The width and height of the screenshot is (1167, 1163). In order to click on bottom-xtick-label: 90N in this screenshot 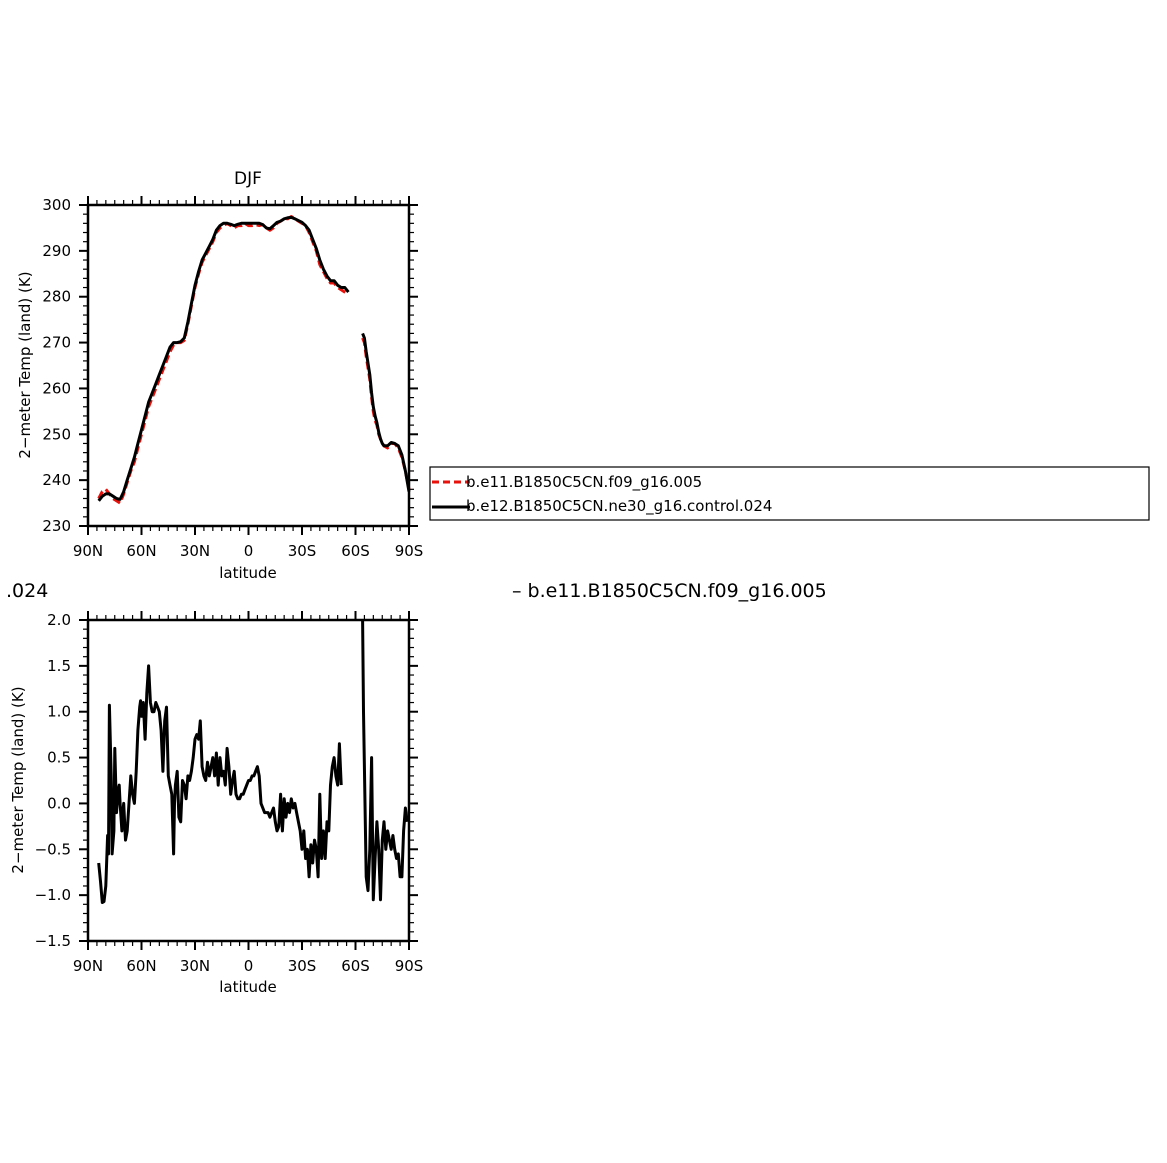, I will do `click(88, 966)`.